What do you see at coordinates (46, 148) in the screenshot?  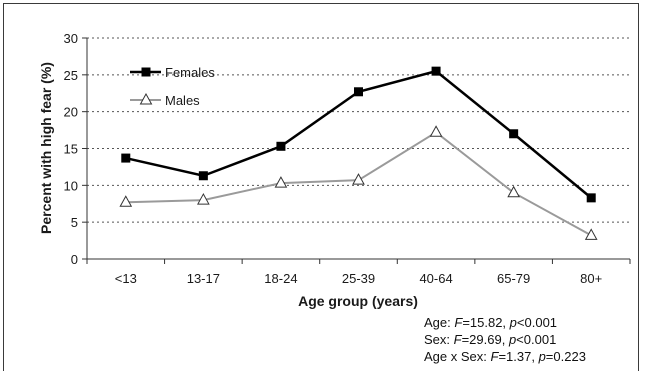 I see `y-axis-title: Percent with high fear (%)` at bounding box center [46, 148].